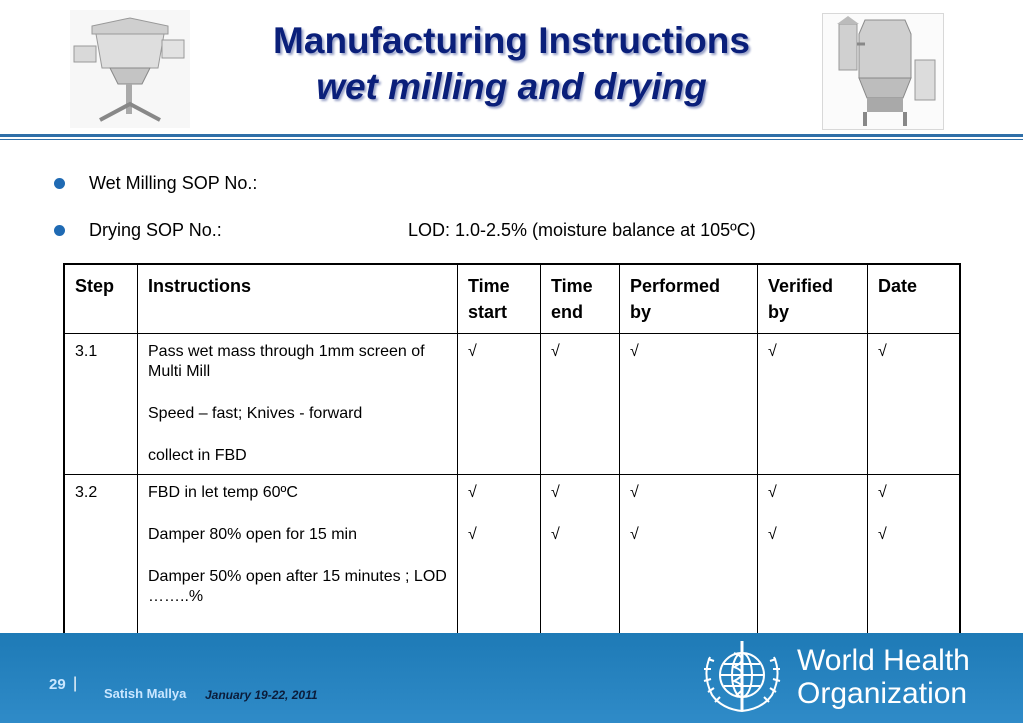  I want to click on header-time-start: Time start, so click(499, 298).